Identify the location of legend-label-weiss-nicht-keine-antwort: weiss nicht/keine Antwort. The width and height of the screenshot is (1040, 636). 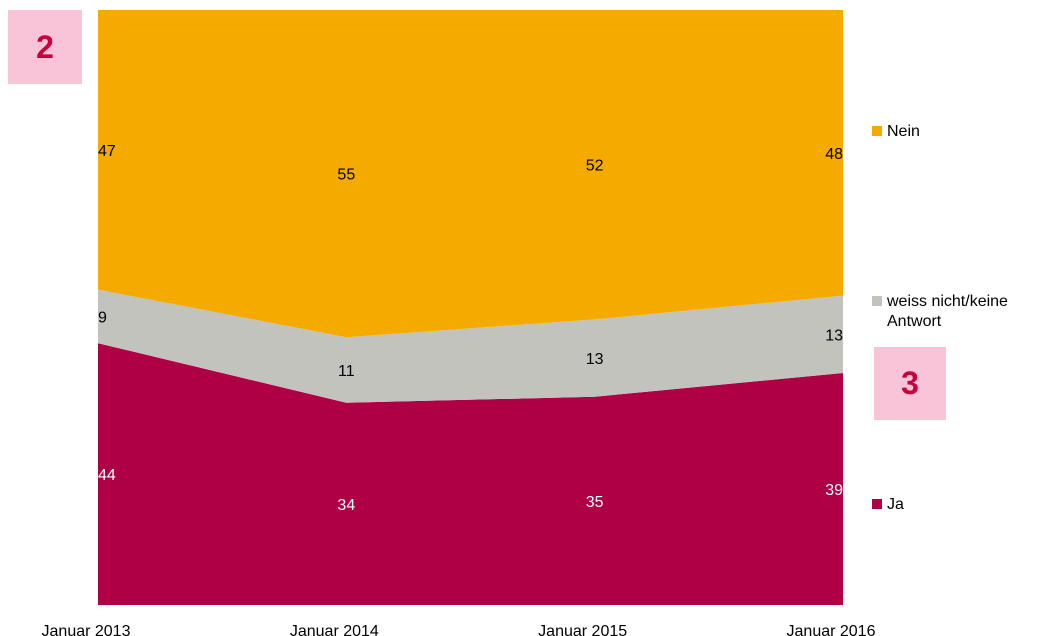
(947, 311).